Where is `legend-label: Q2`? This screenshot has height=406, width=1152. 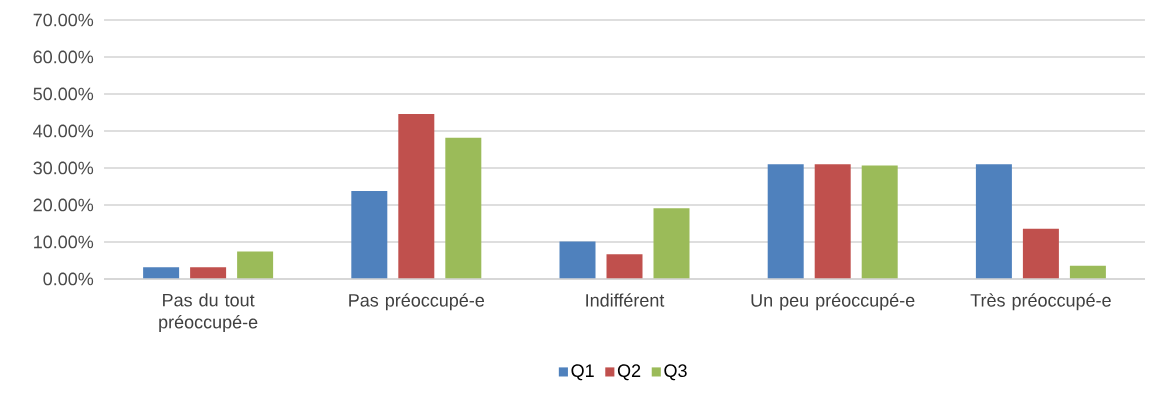
legend-label: Q2 is located at coordinates (629, 372).